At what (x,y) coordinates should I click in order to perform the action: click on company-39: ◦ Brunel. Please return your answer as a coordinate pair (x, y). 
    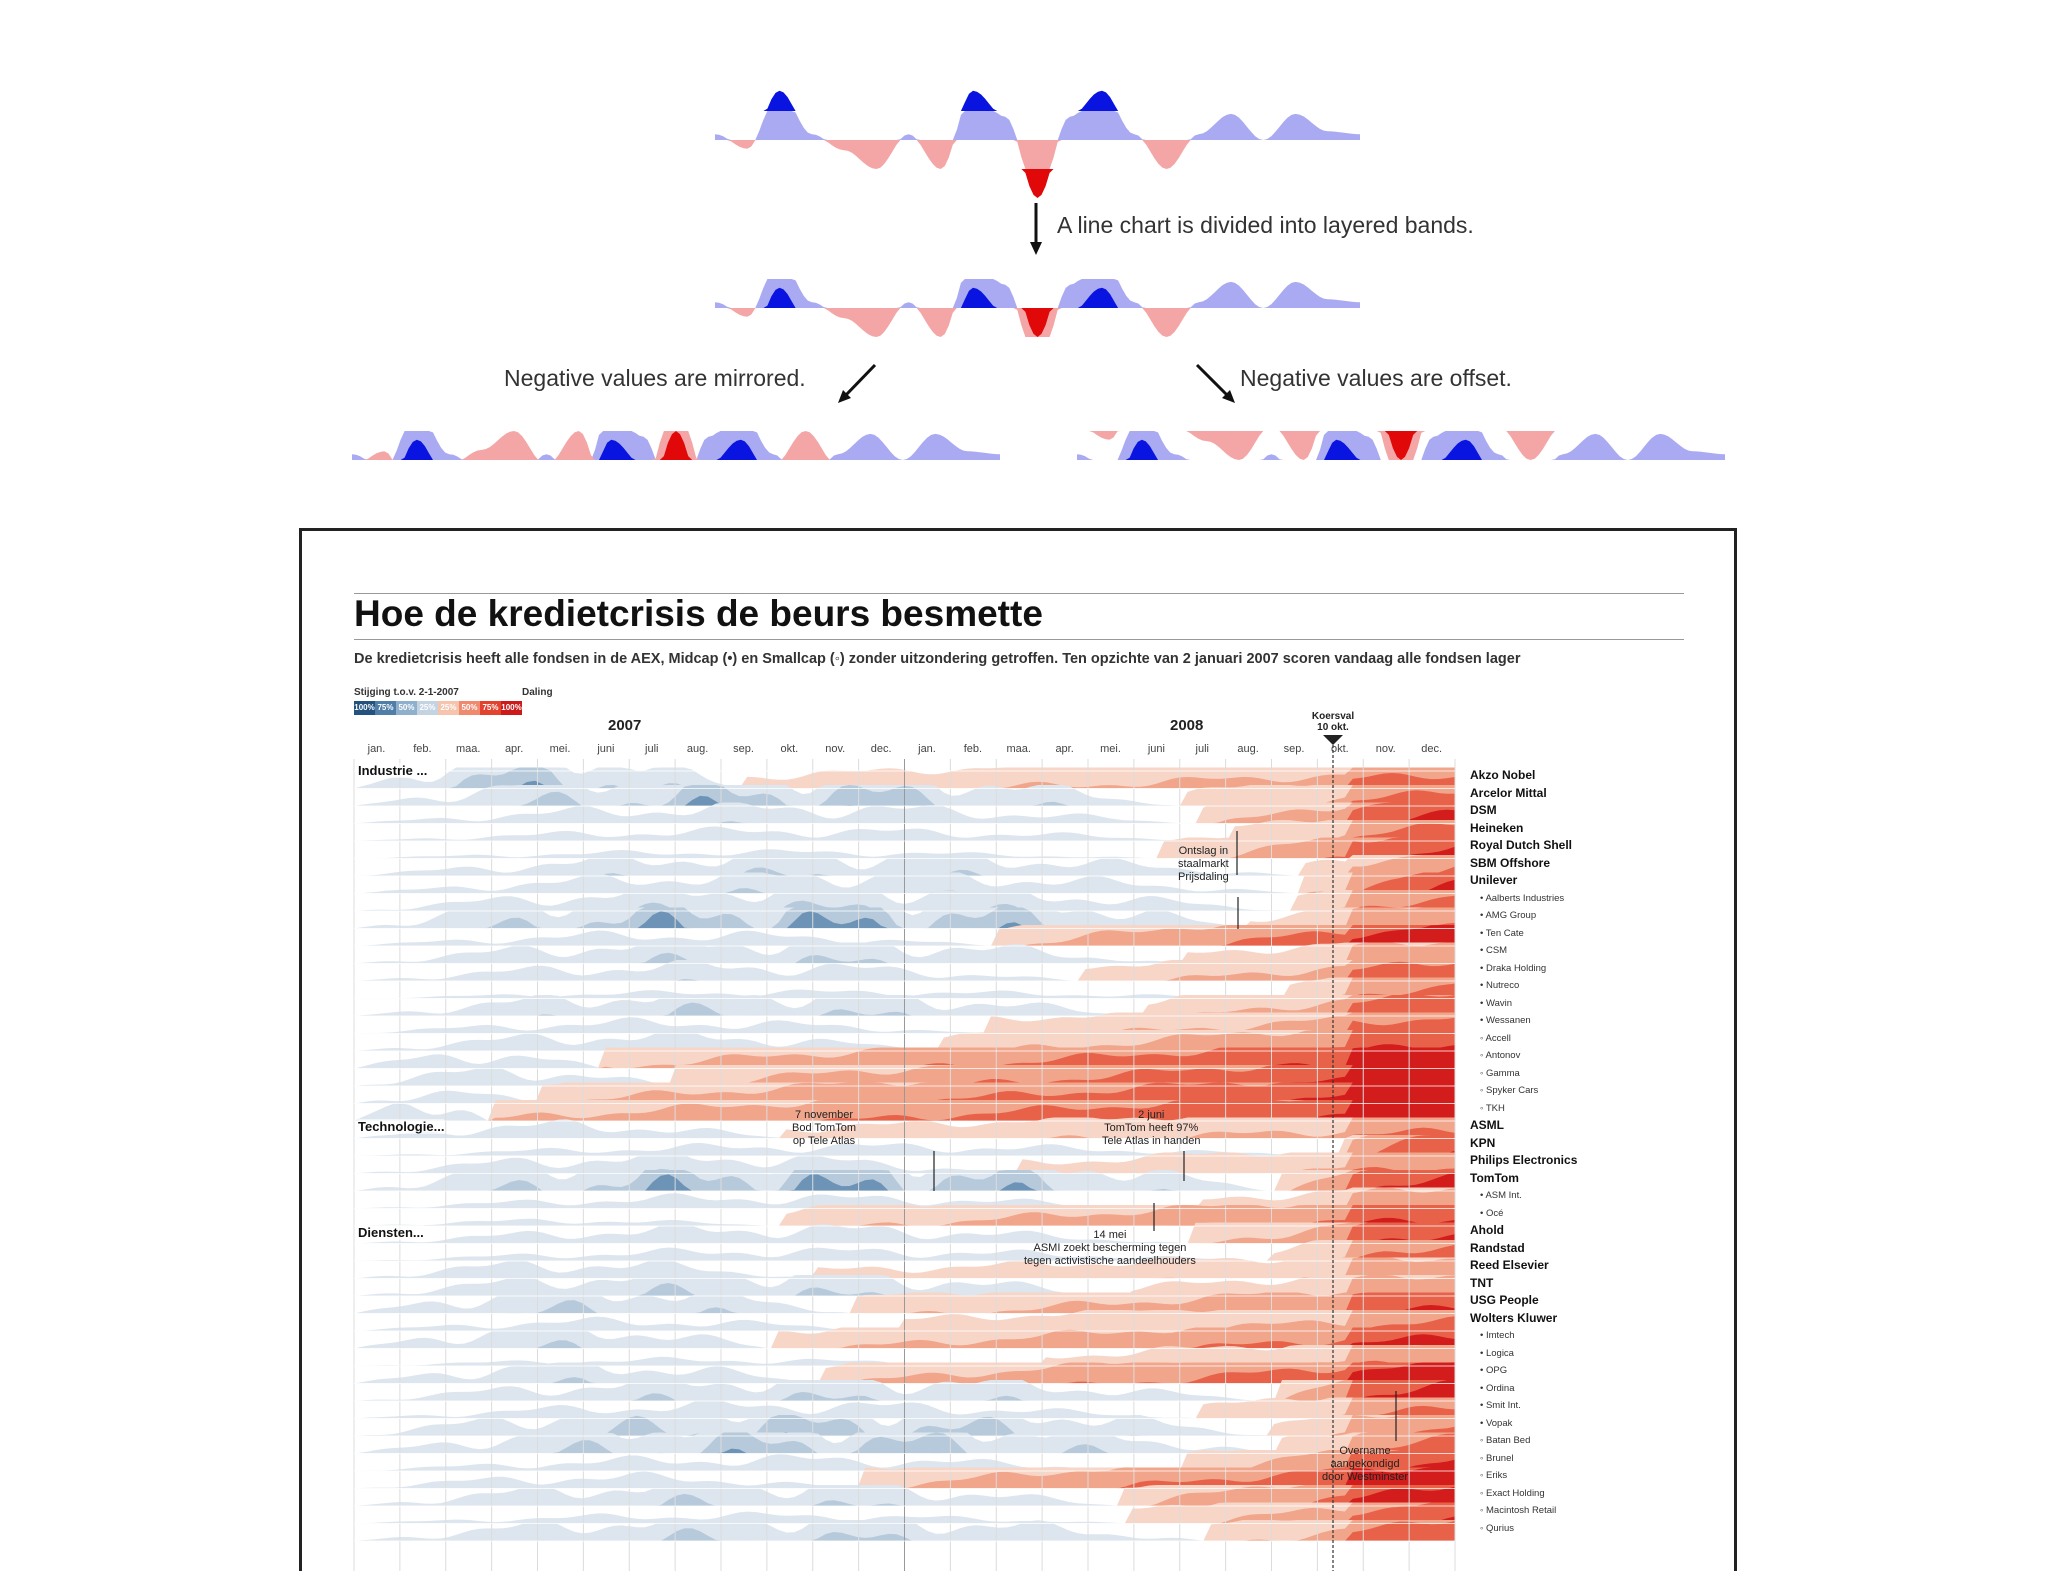
    Looking at the image, I should click on (1496, 1458).